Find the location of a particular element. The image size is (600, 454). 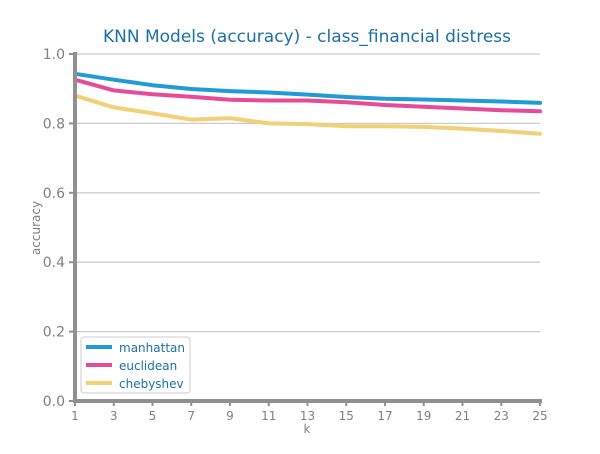

x-tick-label: 15 is located at coordinates (346, 416).